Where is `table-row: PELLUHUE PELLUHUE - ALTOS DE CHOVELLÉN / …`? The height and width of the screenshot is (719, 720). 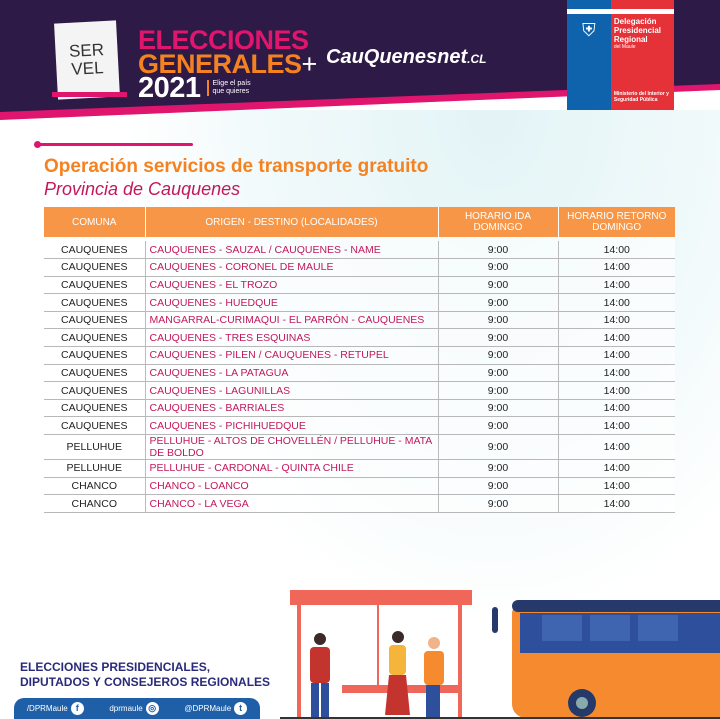 table-row: PELLUHUE PELLUHUE - ALTOS DE CHOVELLÉN / … is located at coordinates (359, 447).